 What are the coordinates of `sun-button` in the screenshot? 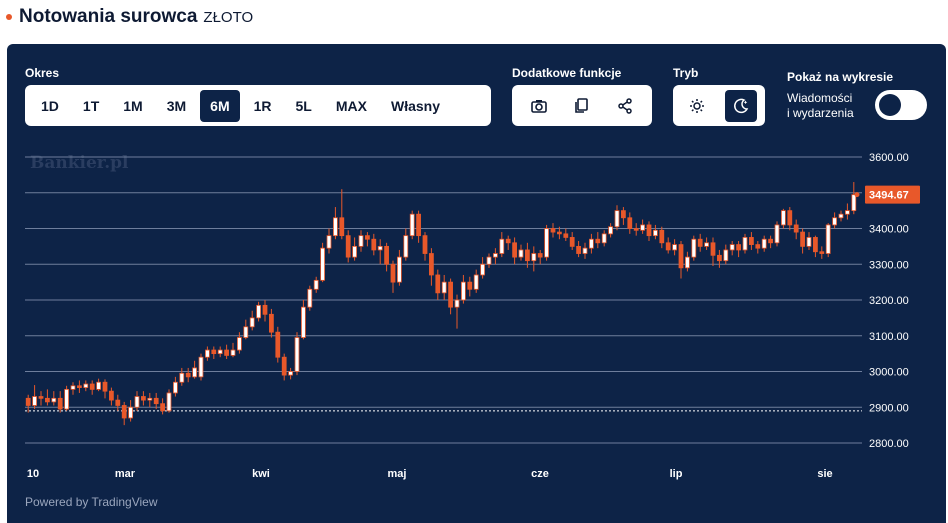 It's located at (697, 106).